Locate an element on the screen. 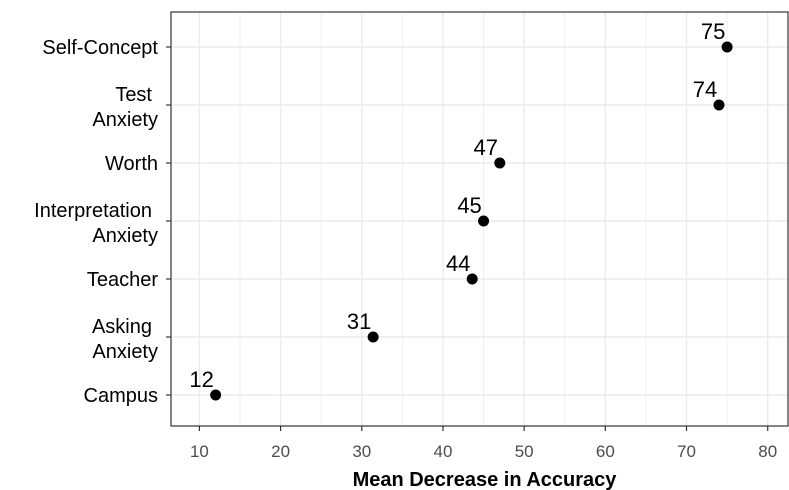  x-tick-label: 40 is located at coordinates (443, 451).